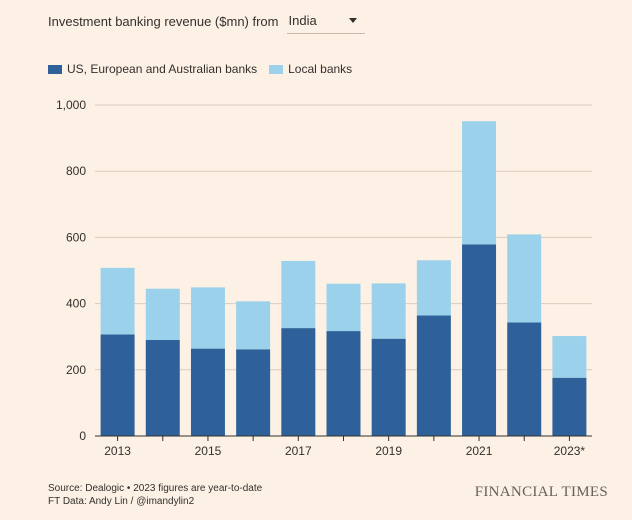 Image resolution: width=632 pixels, height=520 pixels. What do you see at coordinates (253, 392) in the screenshot?
I see `bar-foreign-2016` at bounding box center [253, 392].